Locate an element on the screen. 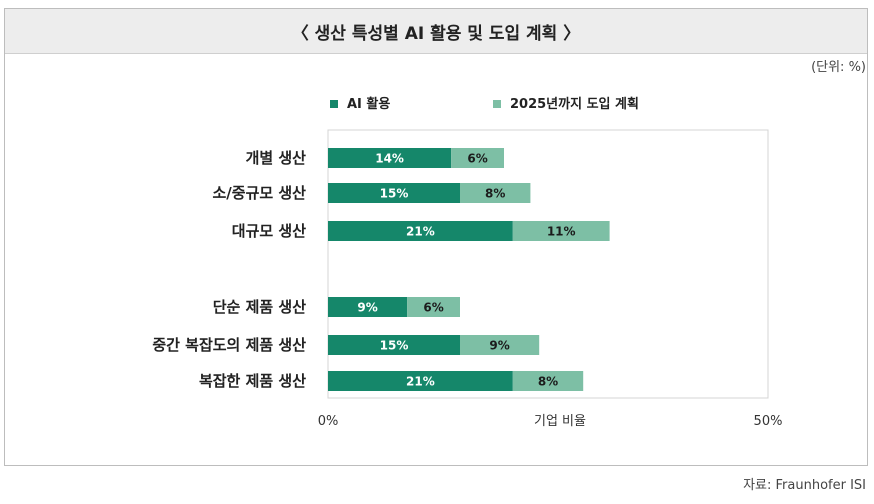 This screenshot has height=504, width=874. x-tick-0: 0% is located at coordinates (328, 421).